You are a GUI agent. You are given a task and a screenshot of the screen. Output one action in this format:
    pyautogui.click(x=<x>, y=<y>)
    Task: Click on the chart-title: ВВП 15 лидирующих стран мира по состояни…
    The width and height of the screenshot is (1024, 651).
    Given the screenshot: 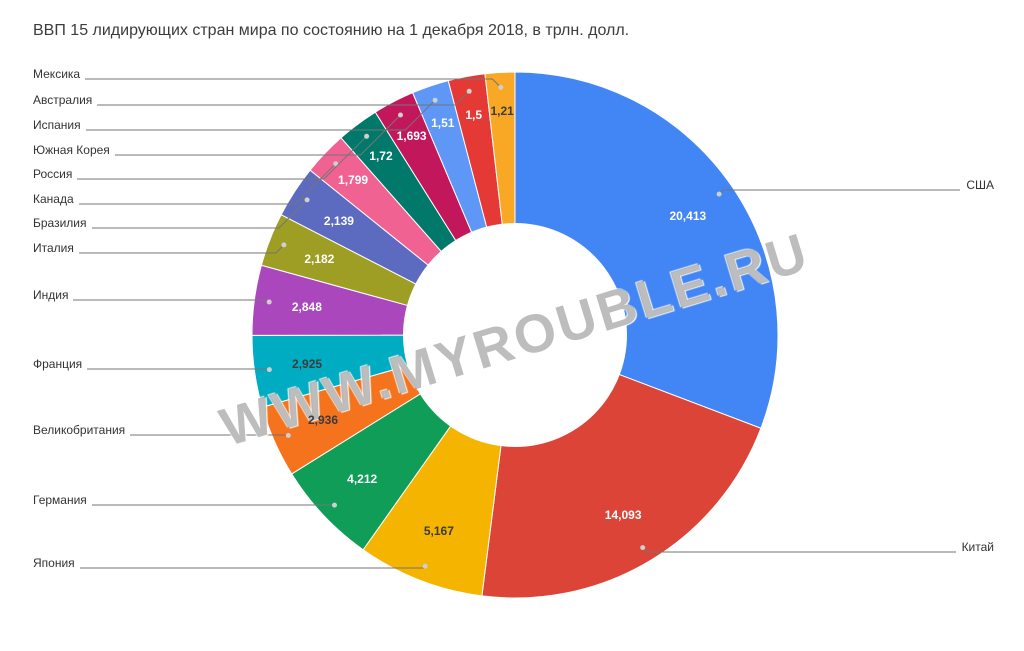 What is the action you would take?
    pyautogui.click(x=331, y=30)
    